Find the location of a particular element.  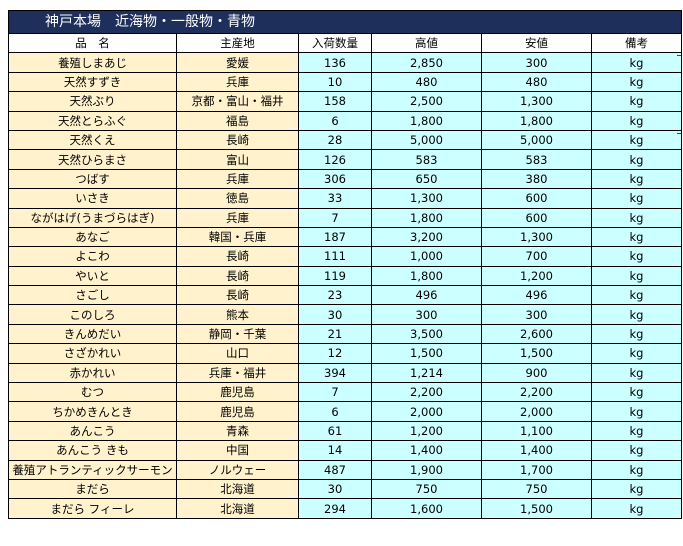

quantity-cell: 23 is located at coordinates (335, 295).